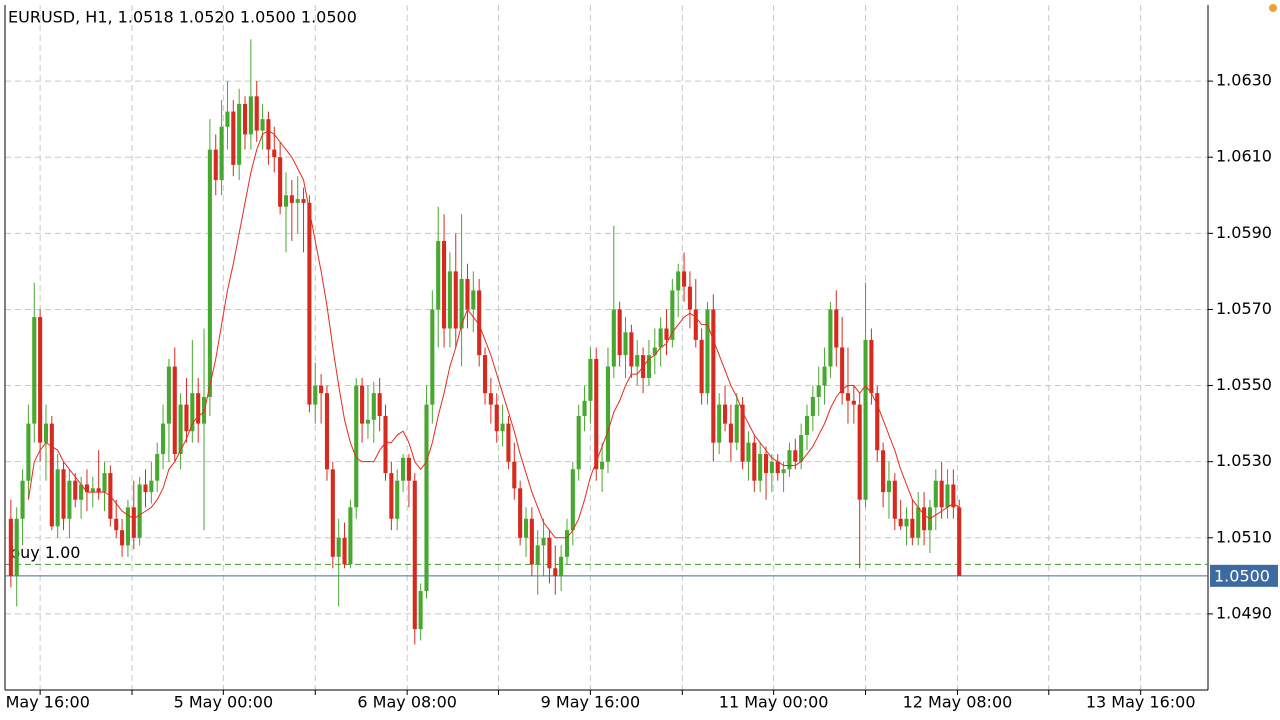 This screenshot has height=720, width=1280. Describe the element at coordinates (1141, 702) in the screenshot. I see `x-tick-label: 13 May 16:00` at that location.